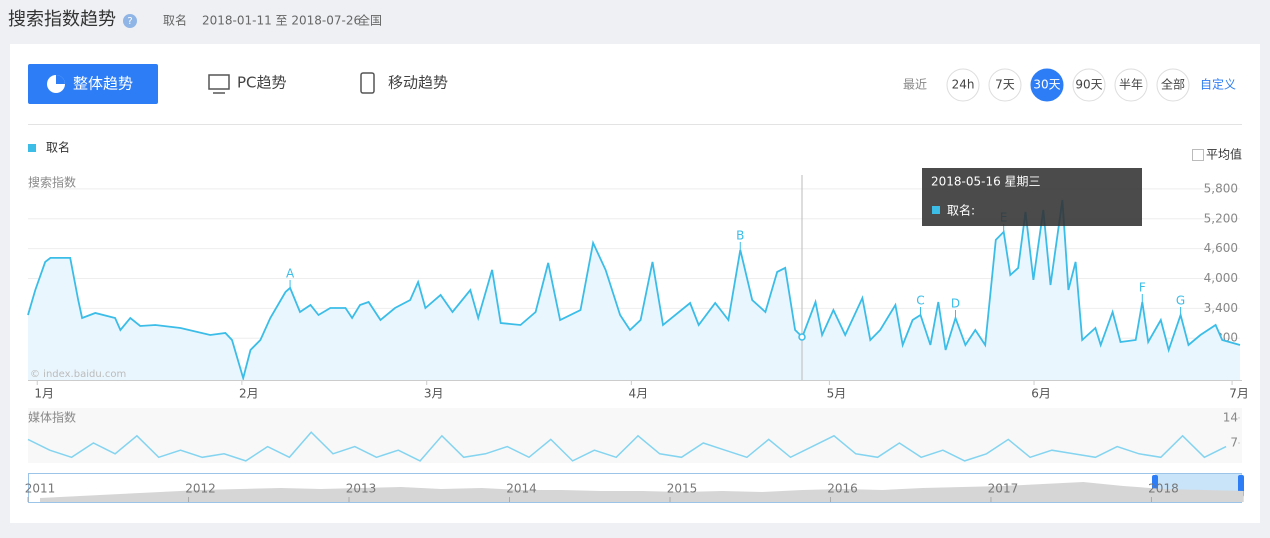 The image size is (1270, 538). What do you see at coordinates (60, 79) in the screenshot?
I see `pie-icon-slice` at bounding box center [60, 79].